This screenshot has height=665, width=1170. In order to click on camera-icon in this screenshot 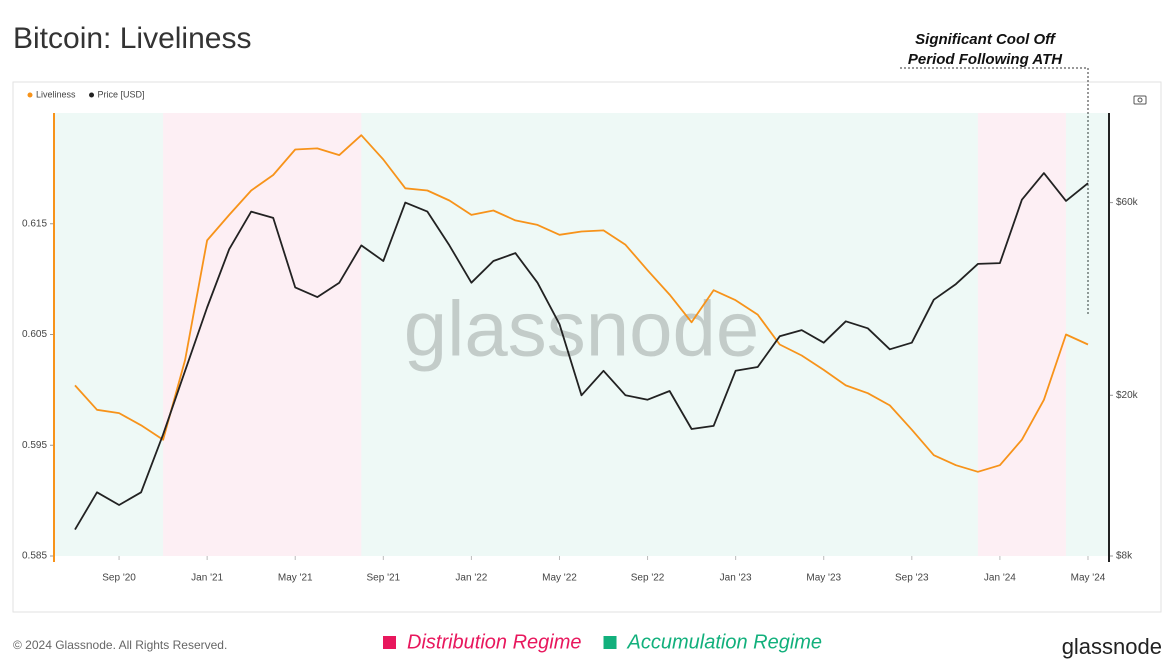, I will do `click(1140, 100)`.